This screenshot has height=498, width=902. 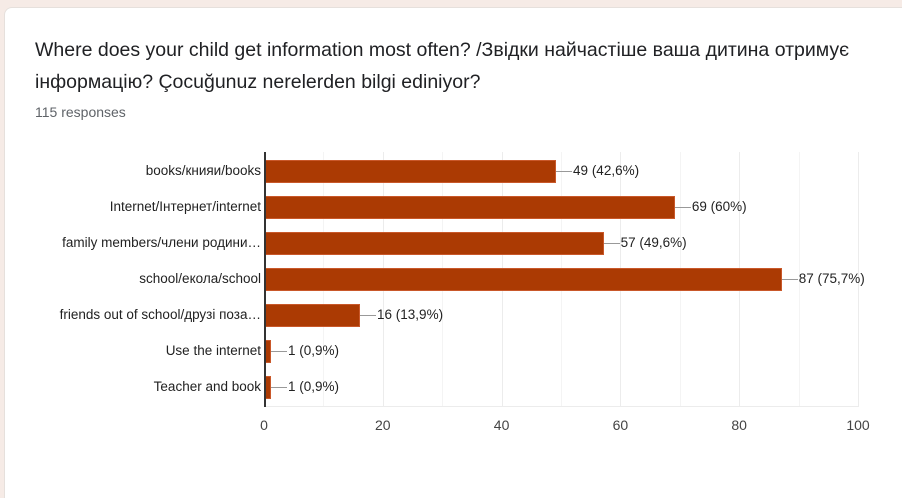 What do you see at coordinates (501, 425) in the screenshot?
I see `x-tick-label: 40` at bounding box center [501, 425].